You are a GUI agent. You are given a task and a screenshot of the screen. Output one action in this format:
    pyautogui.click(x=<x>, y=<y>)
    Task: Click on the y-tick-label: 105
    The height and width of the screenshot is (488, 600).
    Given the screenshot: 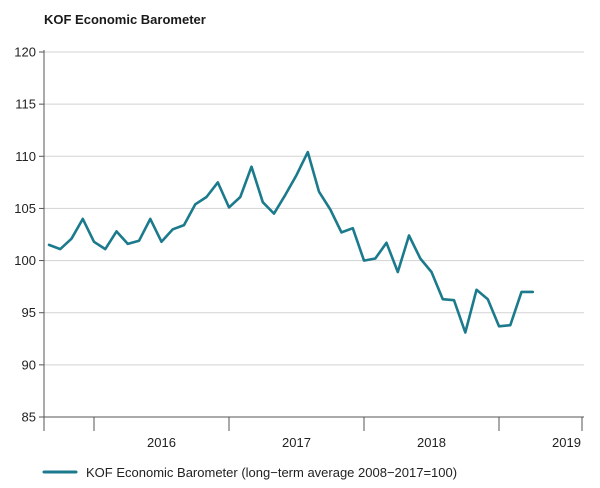 What is the action you would take?
    pyautogui.click(x=25, y=208)
    